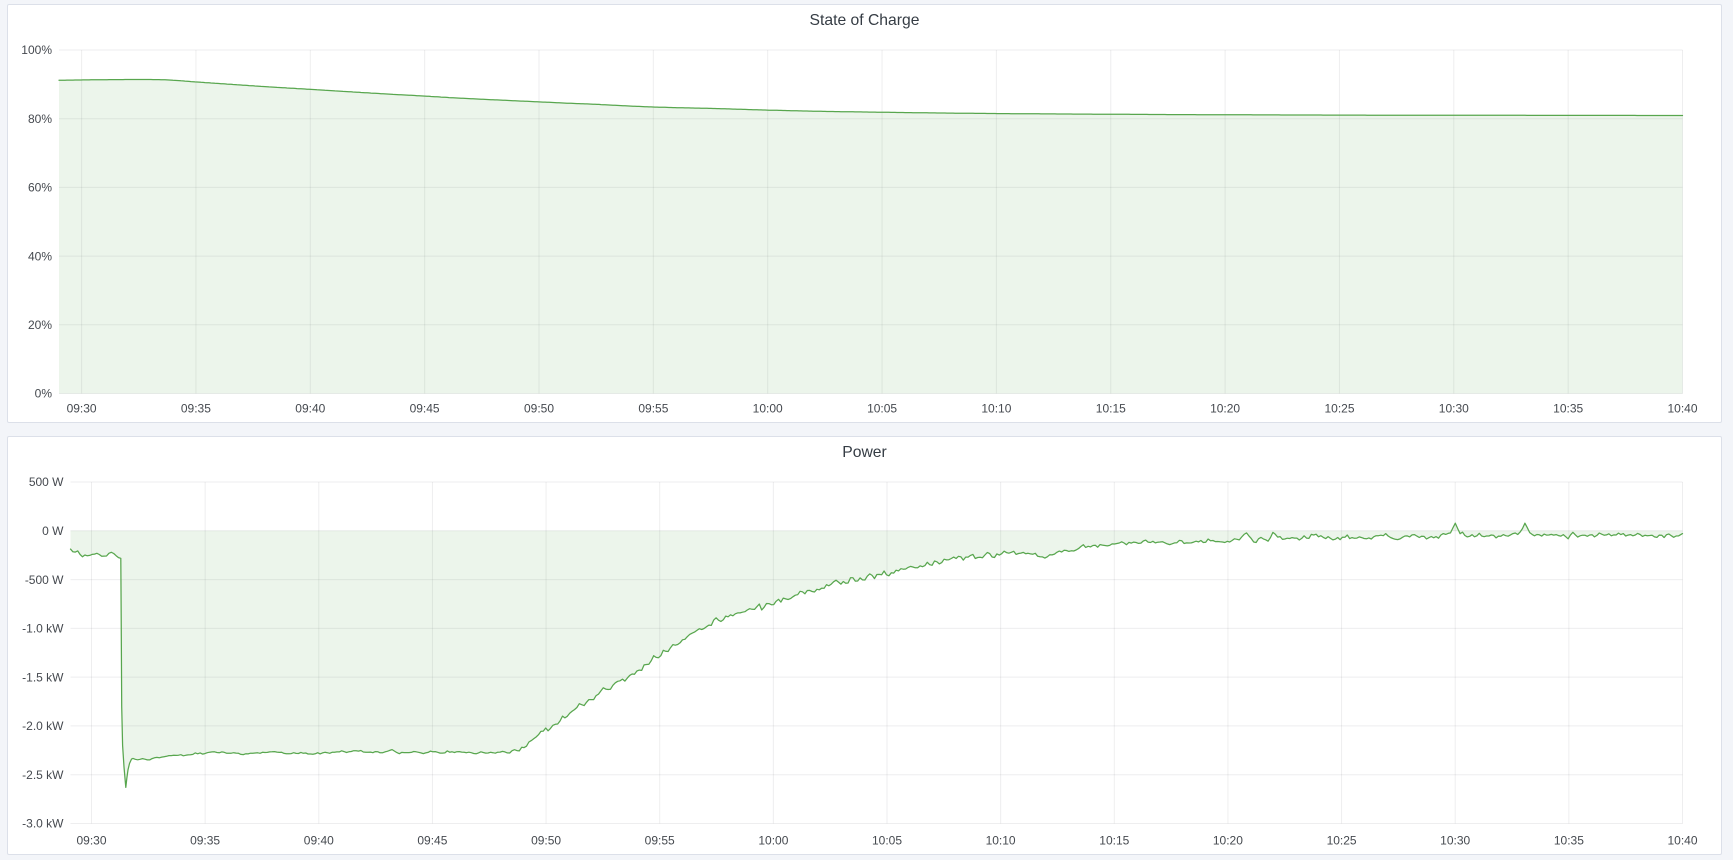 The image size is (1733, 860). Describe the element at coordinates (40, 256) in the screenshot. I see `svg-text: 40%` at that location.